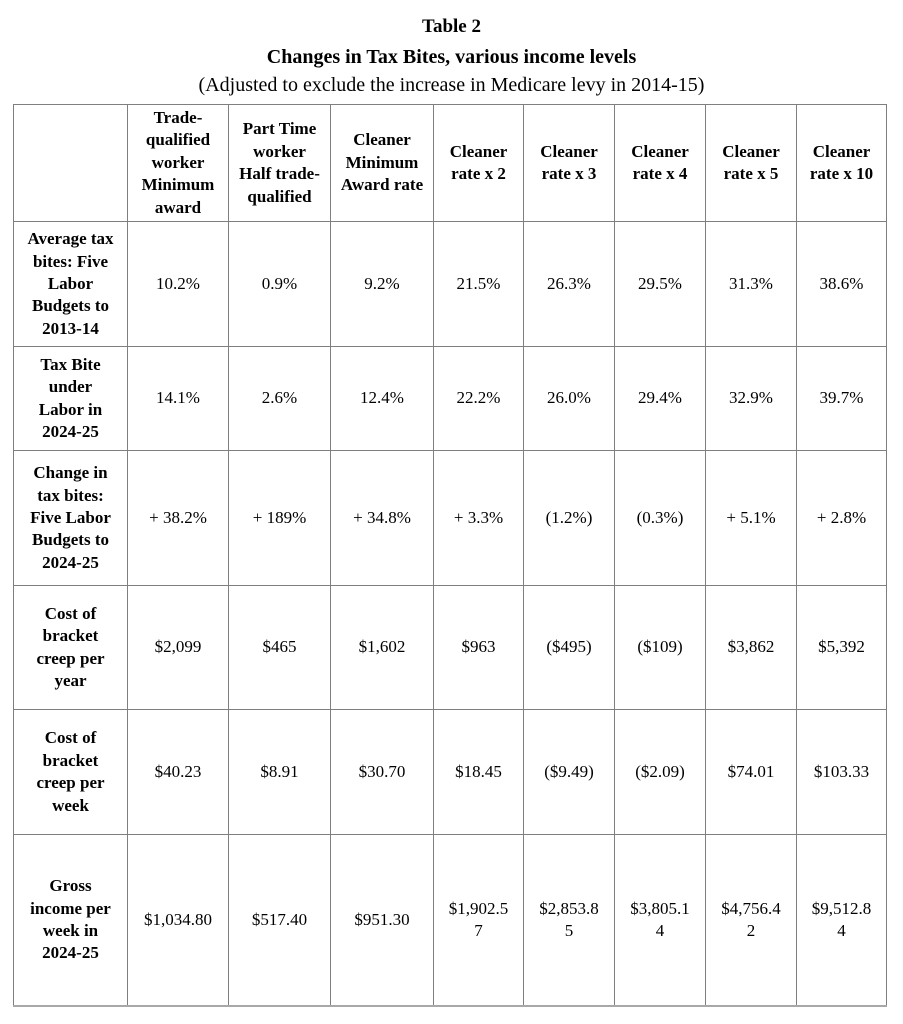  Describe the element at coordinates (569, 163) in the screenshot. I see `column-header: Cleaner rate x 3` at that location.